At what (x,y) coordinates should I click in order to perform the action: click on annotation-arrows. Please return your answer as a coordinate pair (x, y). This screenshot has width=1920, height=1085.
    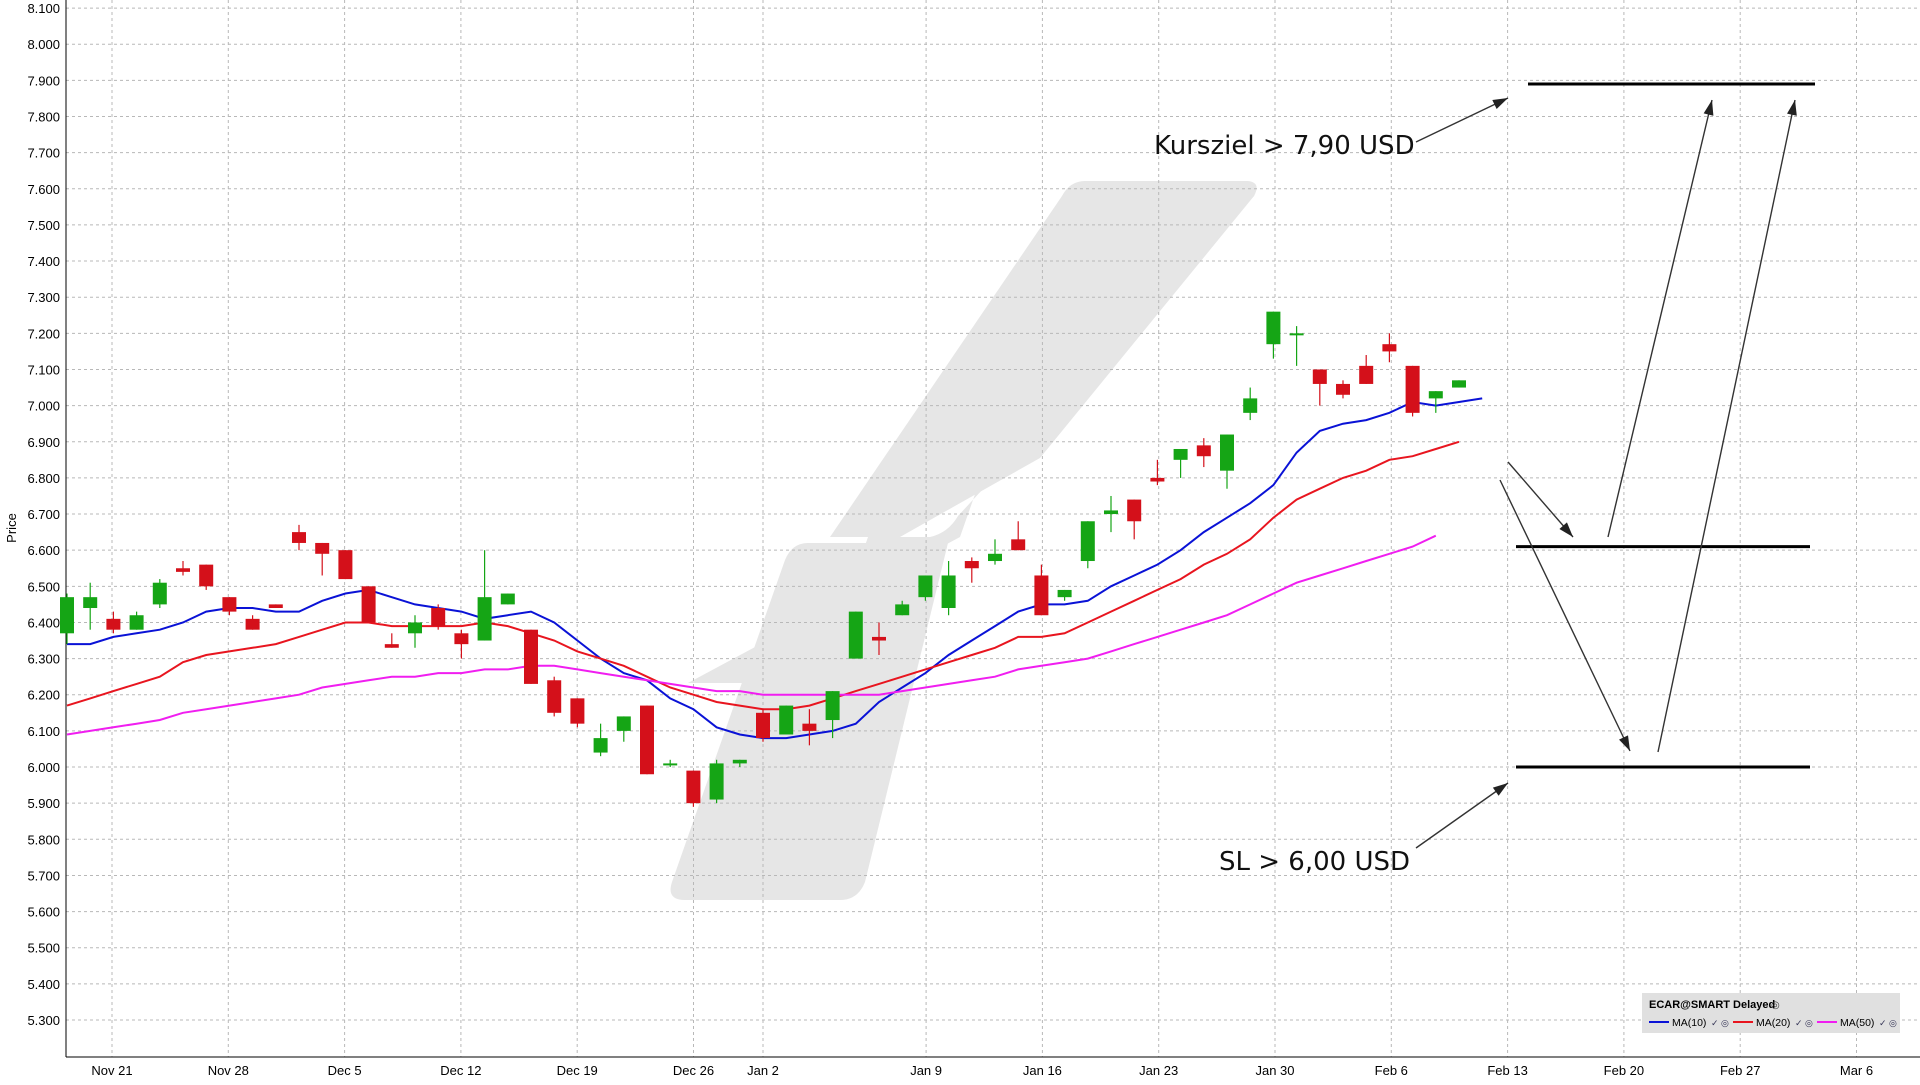
    Looking at the image, I should click on (1606, 473).